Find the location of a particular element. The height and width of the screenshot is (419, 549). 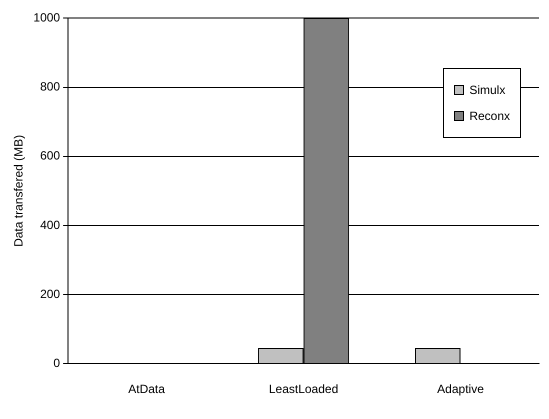

y-tick-label: 200 is located at coordinates (50, 293).